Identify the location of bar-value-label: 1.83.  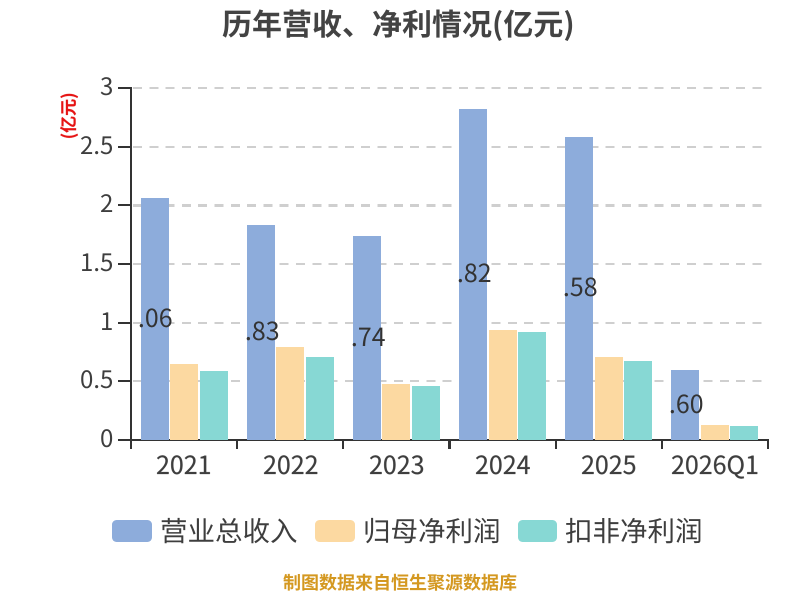
(261, 331).